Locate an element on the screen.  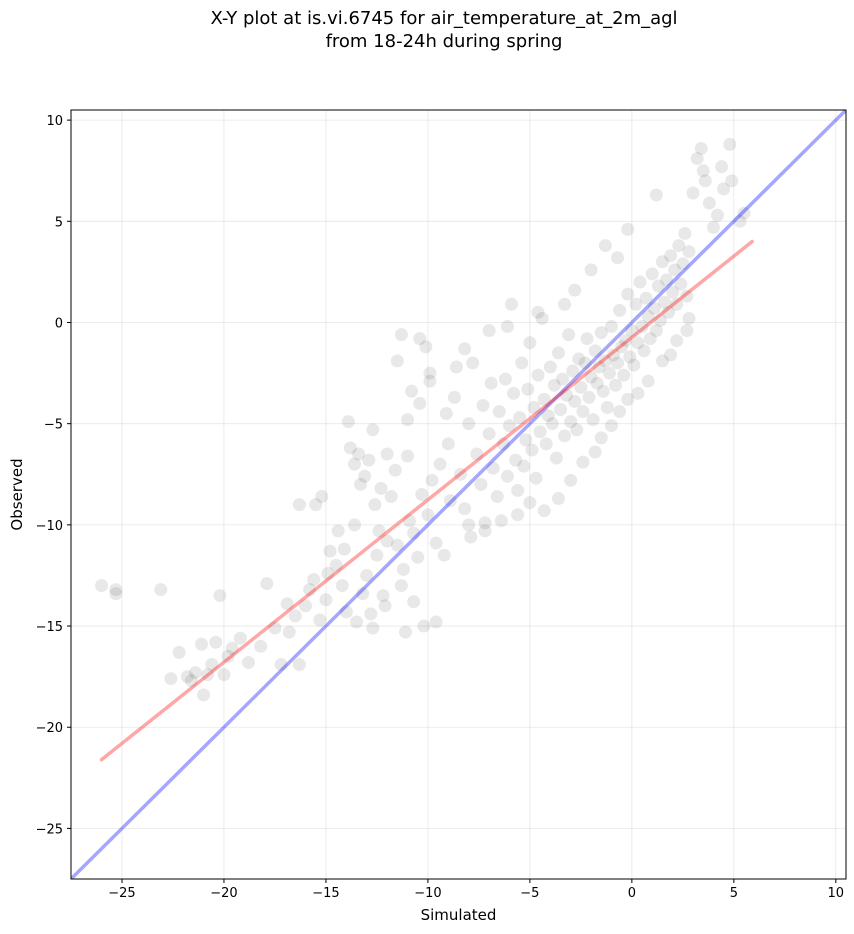
x-tick-label: −25 is located at coordinates (121, 893).